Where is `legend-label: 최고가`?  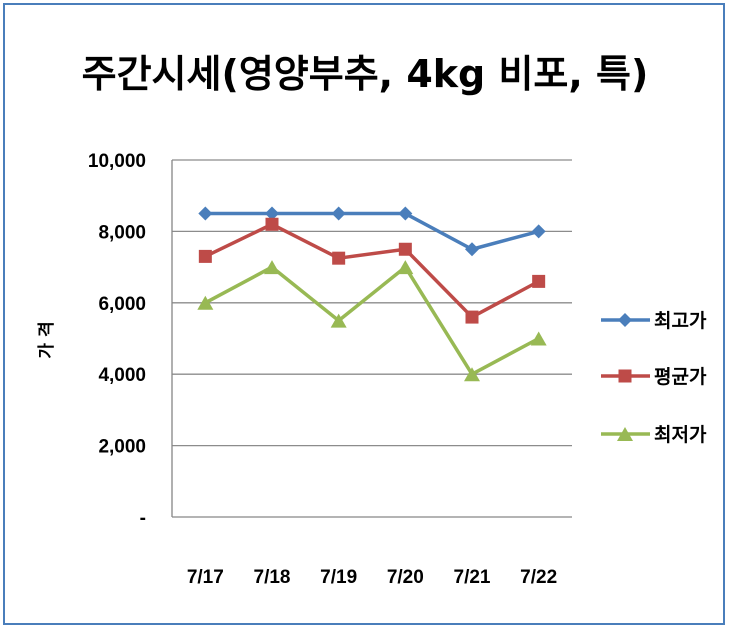
legend-label: 최고가 is located at coordinates (680, 321).